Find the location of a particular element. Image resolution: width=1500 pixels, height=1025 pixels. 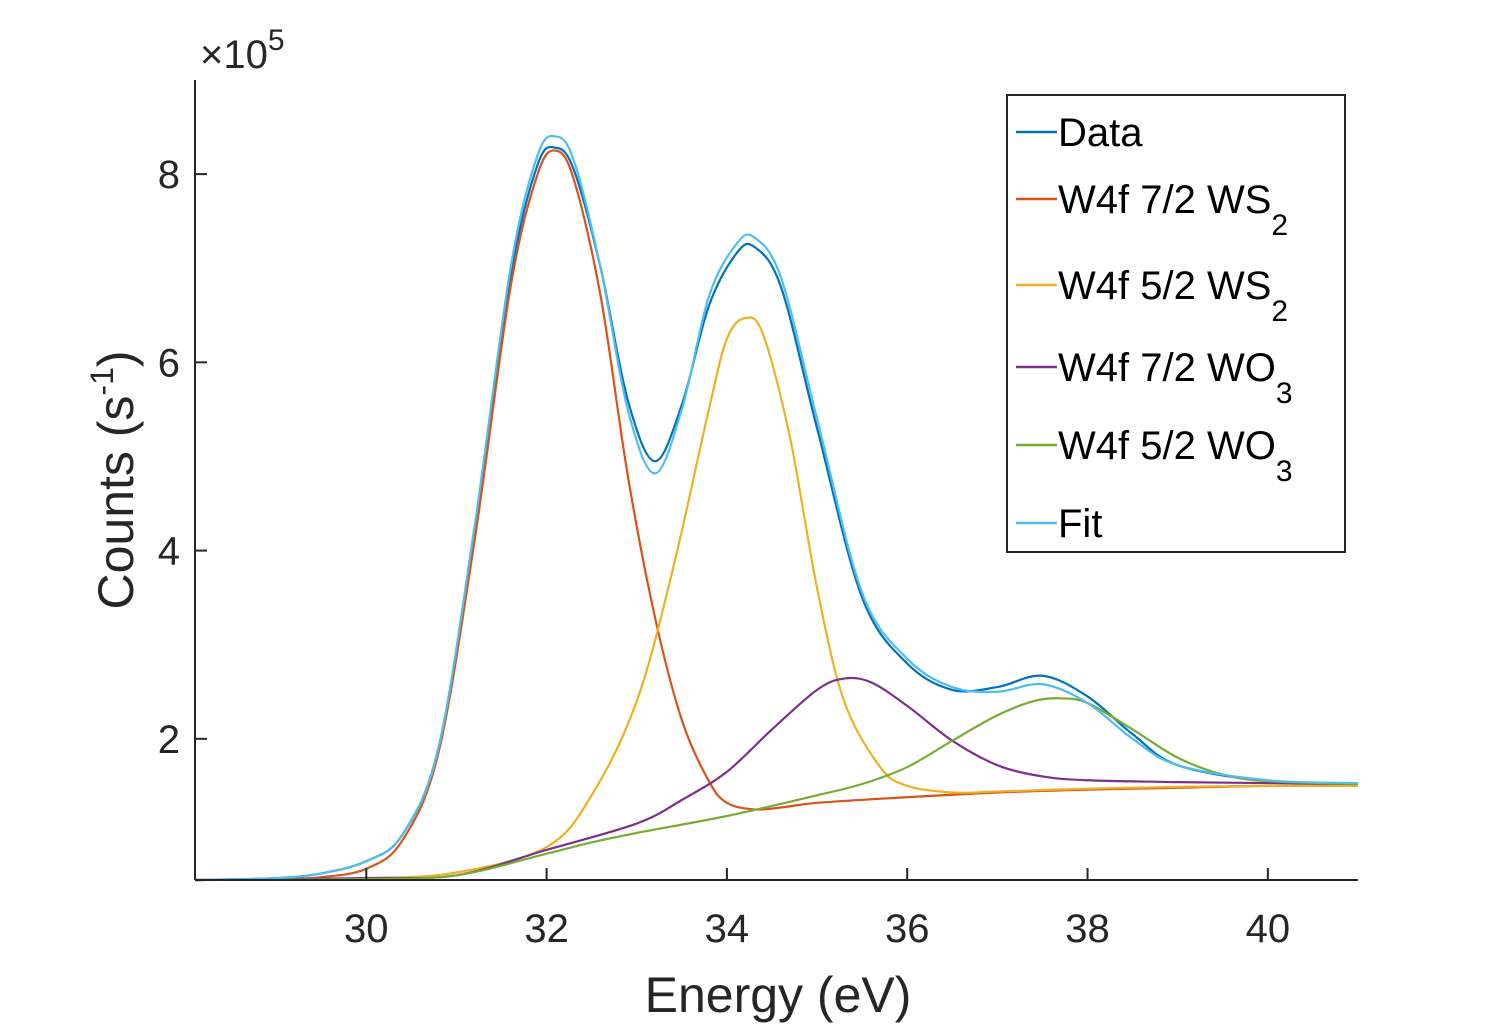

legend-label-main: Fit is located at coordinates (1080, 524).